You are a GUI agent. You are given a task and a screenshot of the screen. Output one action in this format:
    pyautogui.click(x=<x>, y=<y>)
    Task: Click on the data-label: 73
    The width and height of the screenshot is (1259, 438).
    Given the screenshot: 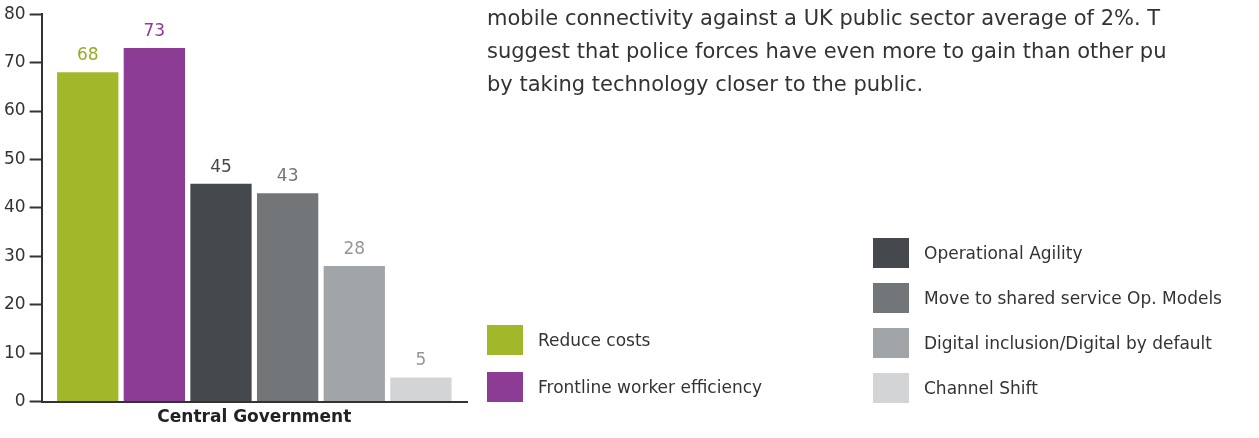 What is the action you would take?
    pyautogui.click(x=154, y=30)
    